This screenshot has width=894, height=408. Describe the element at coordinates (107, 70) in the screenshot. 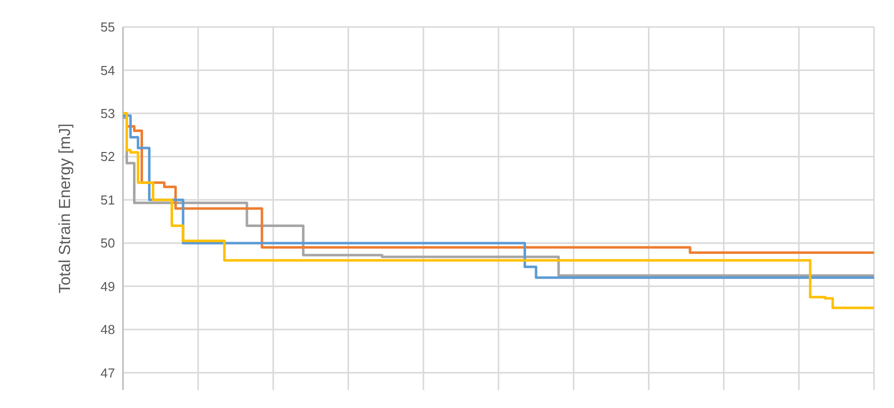

I see `y-tick-label: 54` at that location.